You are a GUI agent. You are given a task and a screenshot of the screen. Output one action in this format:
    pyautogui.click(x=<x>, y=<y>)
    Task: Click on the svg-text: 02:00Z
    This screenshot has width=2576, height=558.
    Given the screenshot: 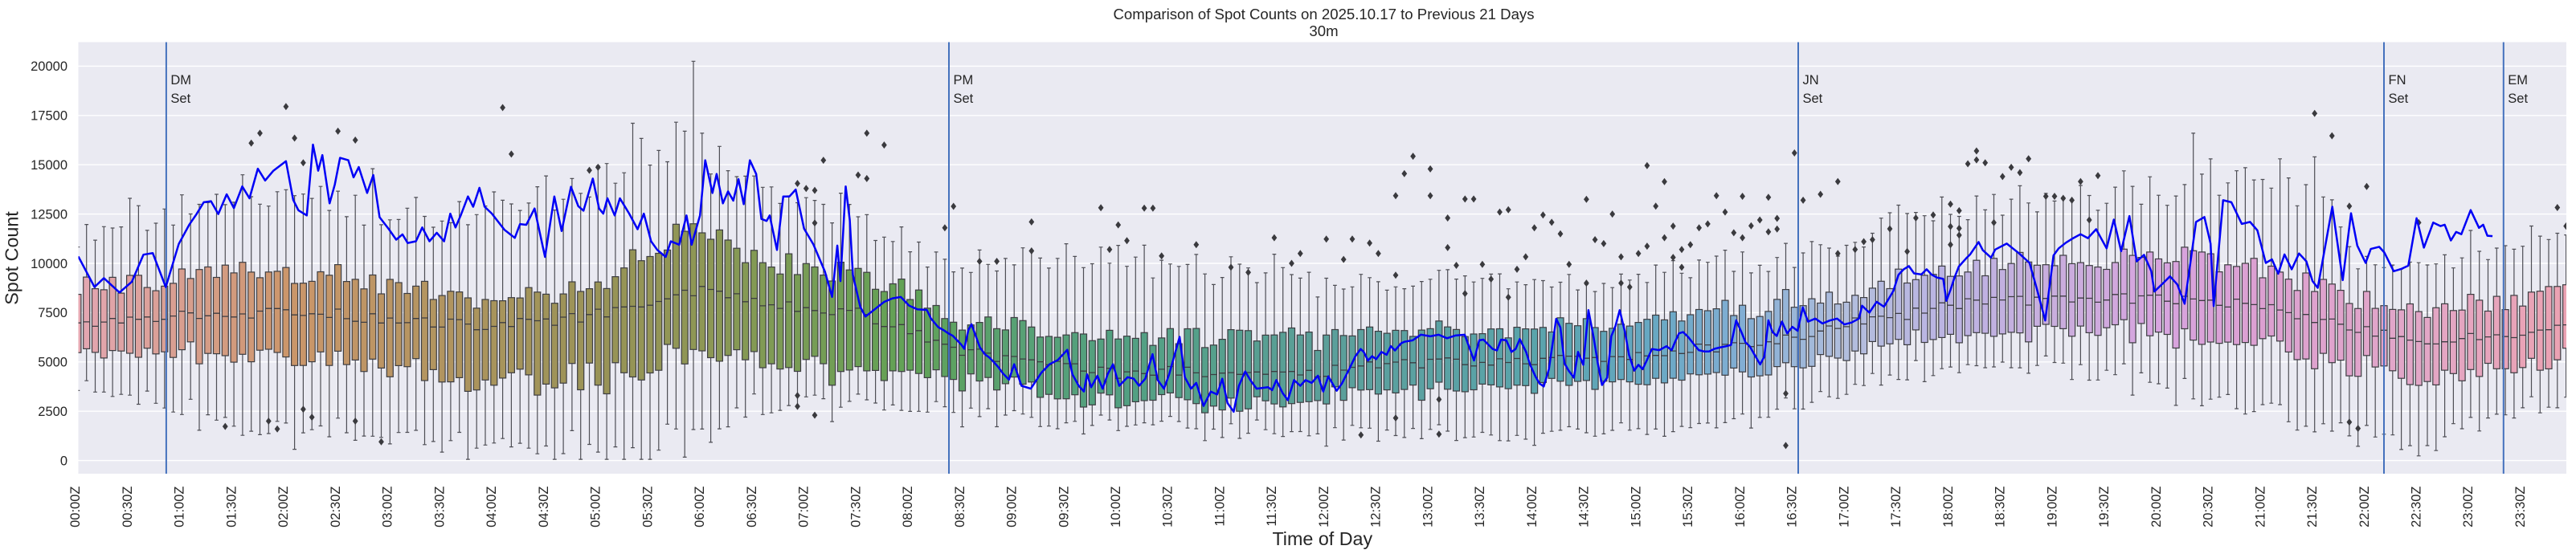 What is the action you would take?
    pyautogui.click(x=283, y=507)
    